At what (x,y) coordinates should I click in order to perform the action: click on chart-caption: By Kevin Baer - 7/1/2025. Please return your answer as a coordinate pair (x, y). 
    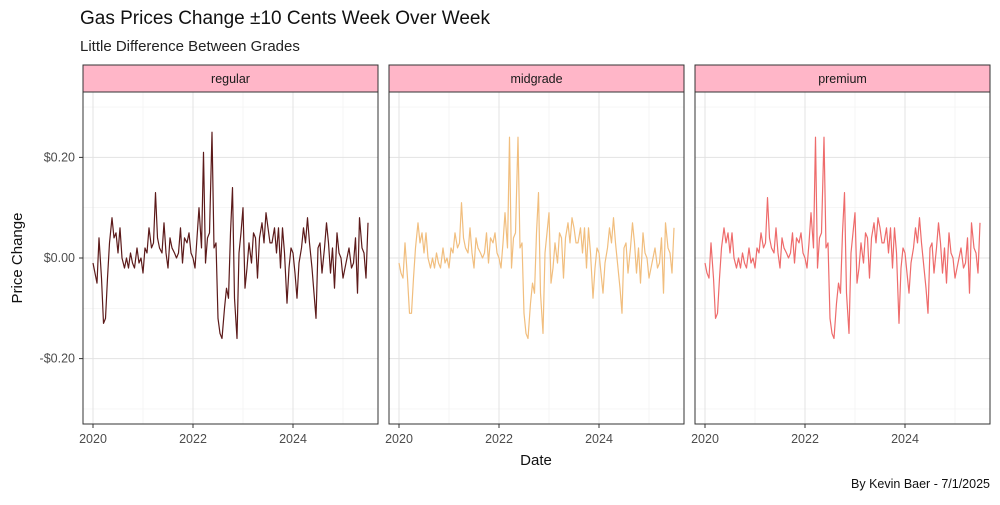
    Looking at the image, I should click on (920, 484).